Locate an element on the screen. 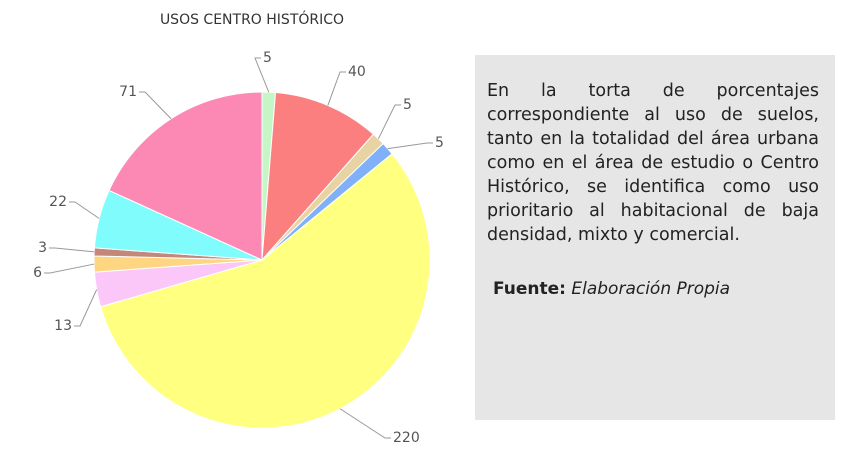 This screenshot has width=852, height=450. source-text: Elaboración Propia is located at coordinates (651, 289).